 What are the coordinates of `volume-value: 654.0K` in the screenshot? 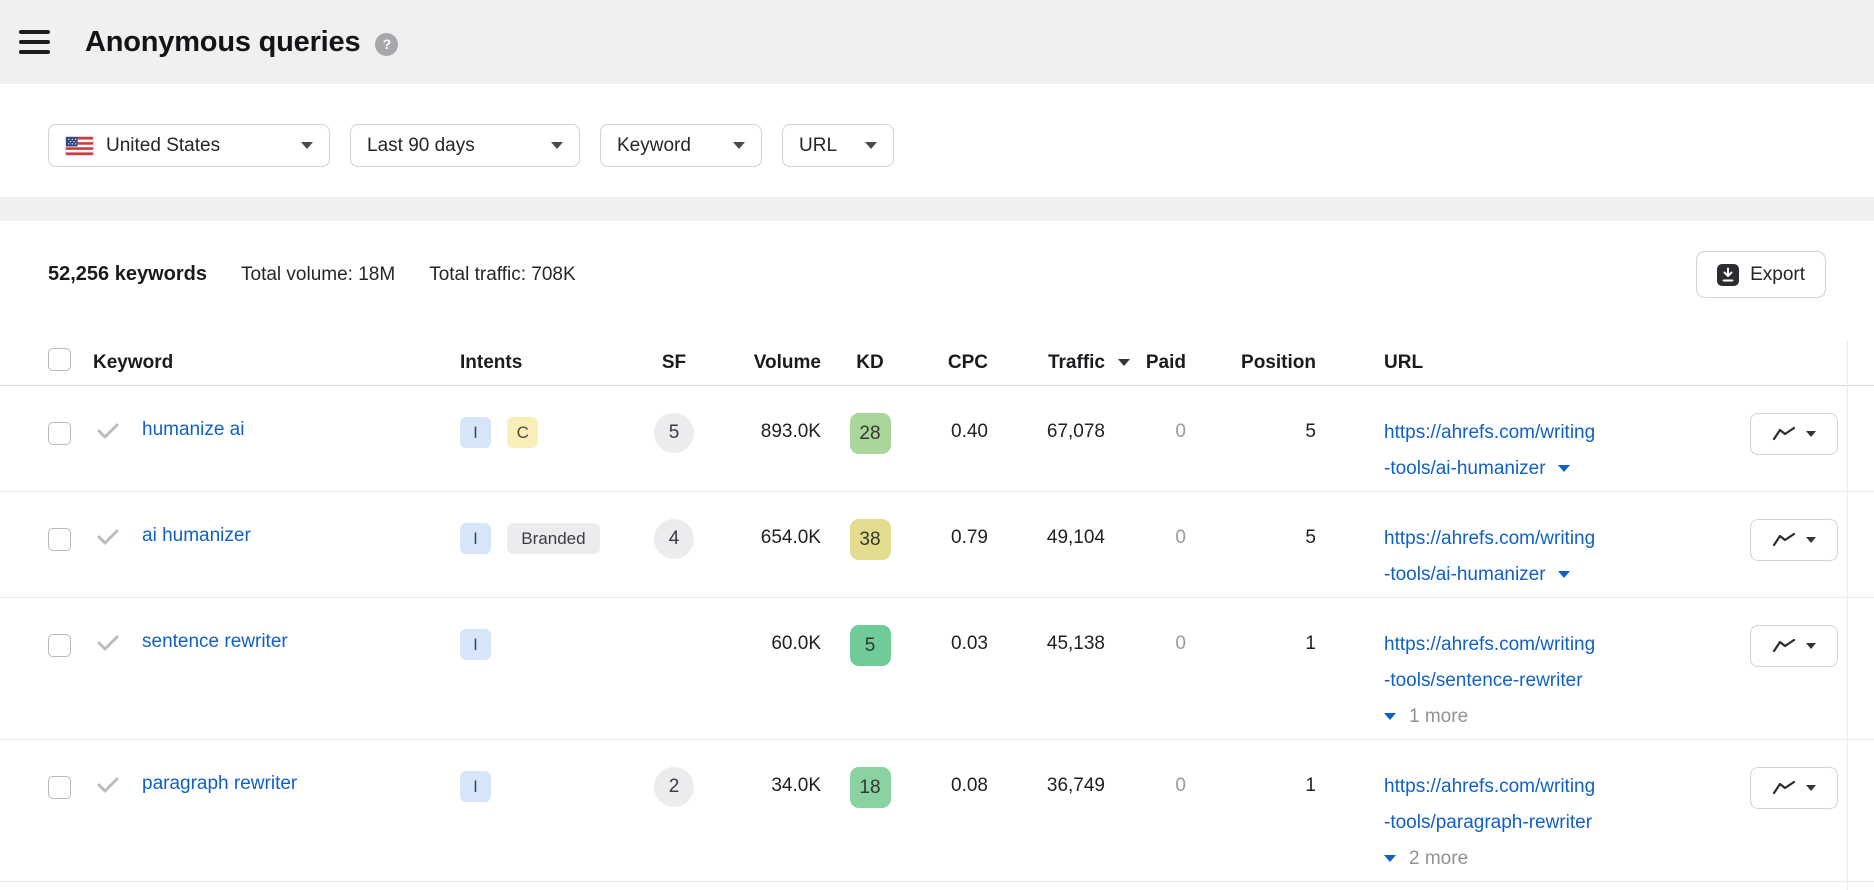 It's located at (762, 544).